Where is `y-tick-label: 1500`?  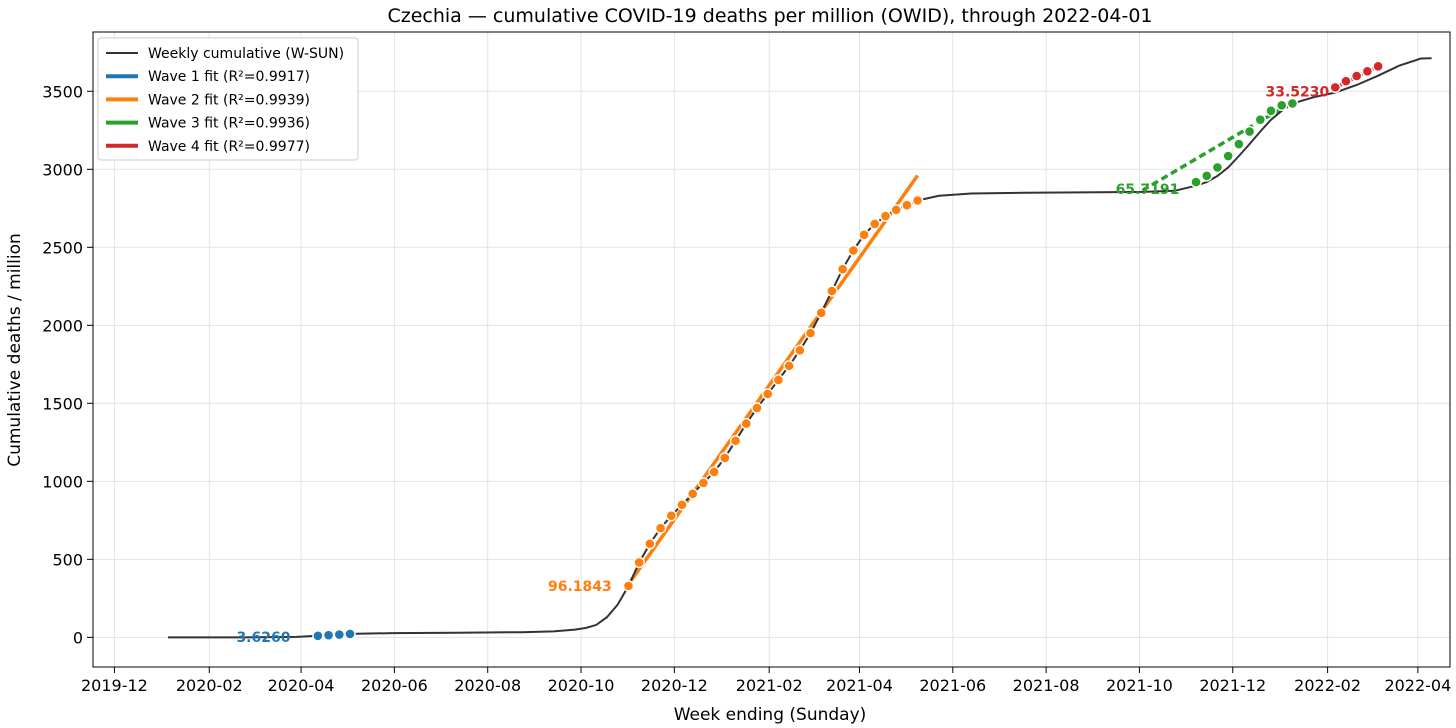
y-tick-label: 1500 is located at coordinates (62, 403).